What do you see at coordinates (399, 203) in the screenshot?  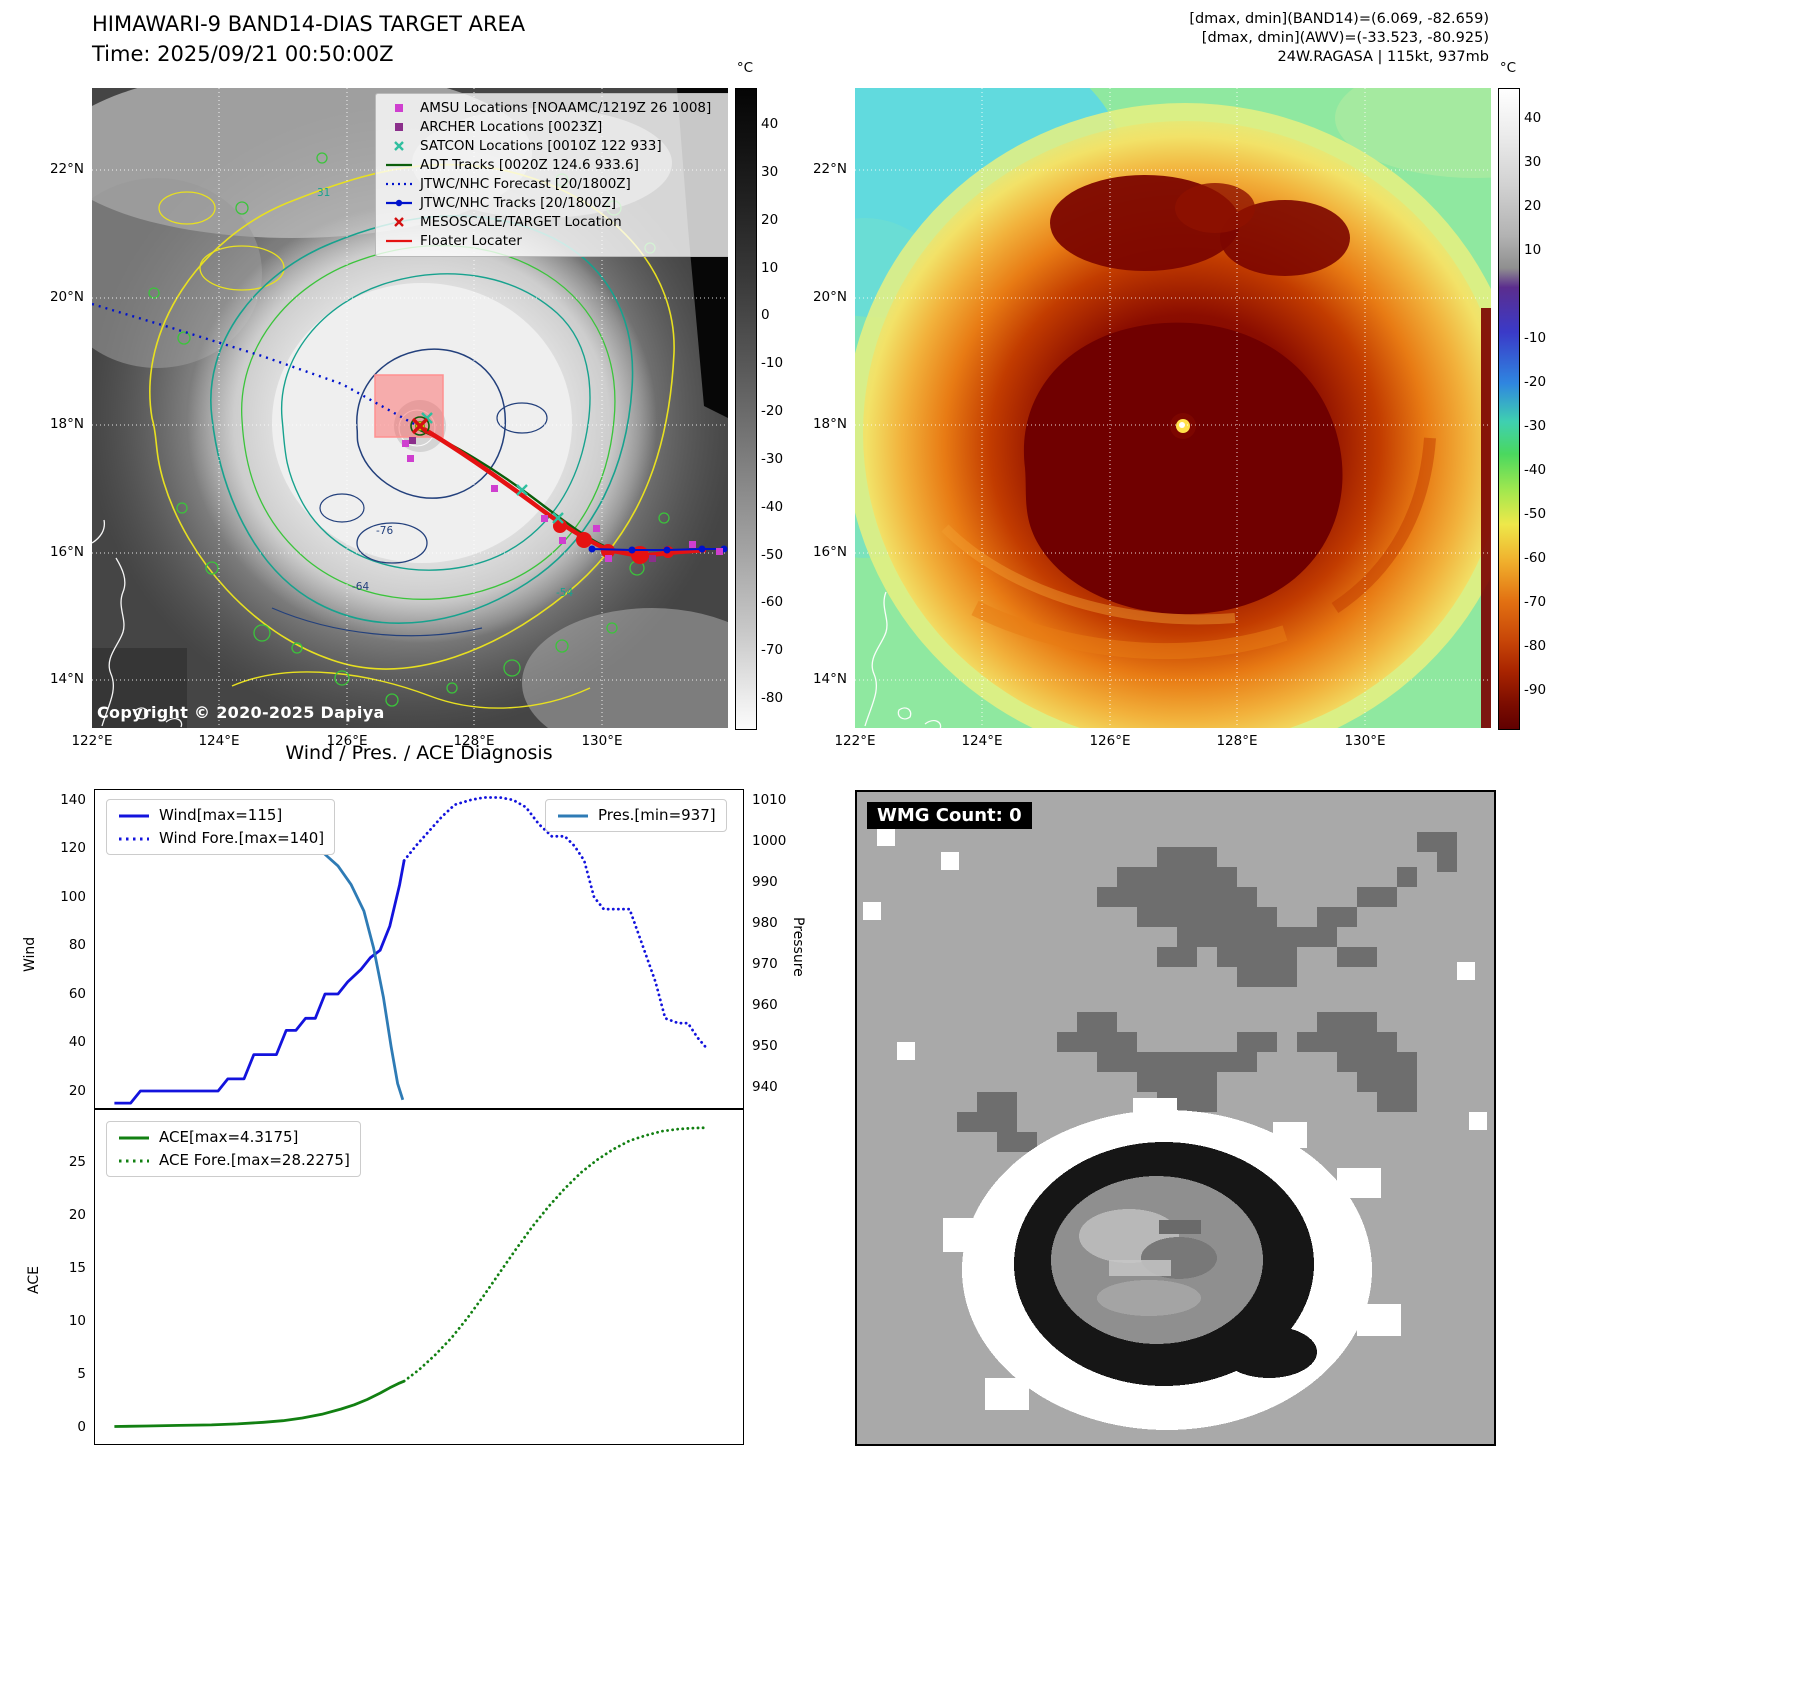 I see `line-dot-marker-icon` at bounding box center [399, 203].